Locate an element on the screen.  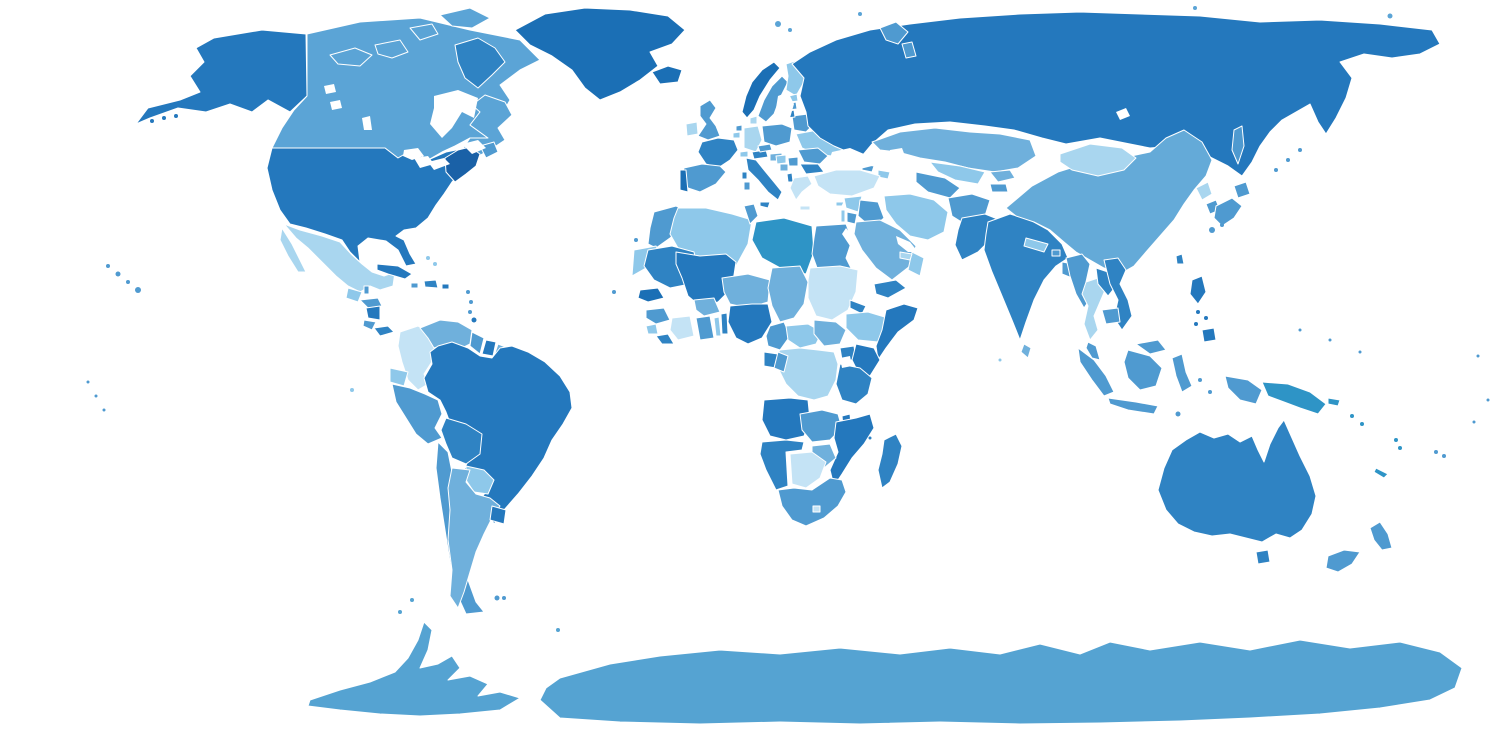
region-portugal is located at coordinates (684, 181).